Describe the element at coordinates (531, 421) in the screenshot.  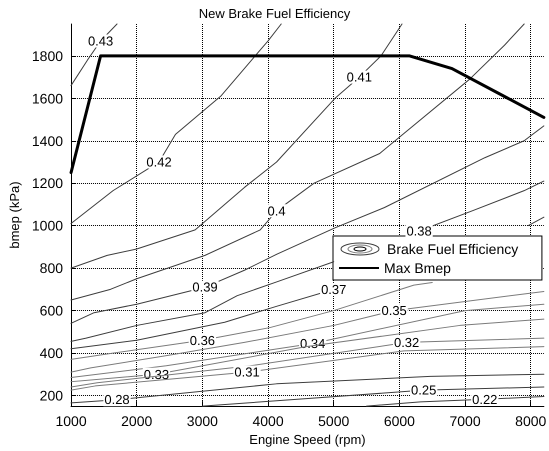
I see `x-tick-label: 8000` at that location.